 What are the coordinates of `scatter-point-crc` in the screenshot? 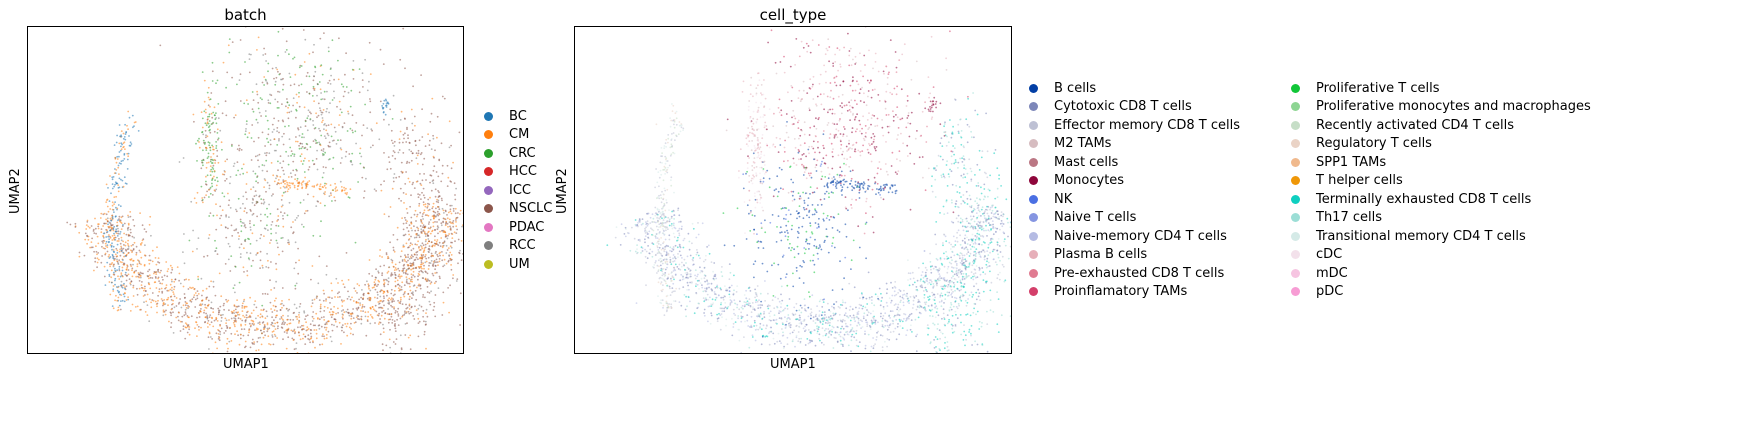 It's located at (302, 137).